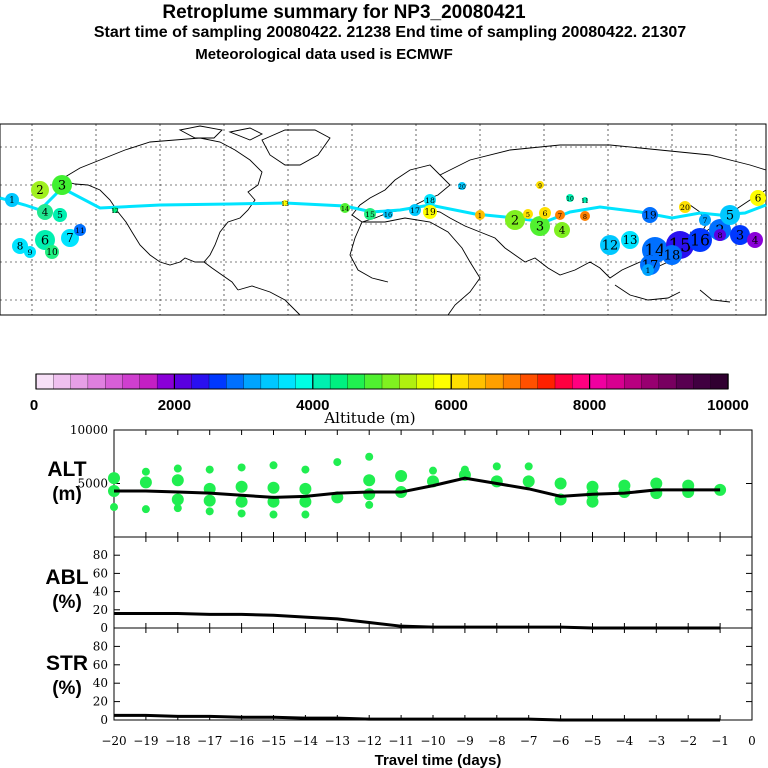 The height and width of the screenshot is (768, 768). What do you see at coordinates (720, 741) in the screenshot?
I see `x-tick-label: −1` at bounding box center [720, 741].